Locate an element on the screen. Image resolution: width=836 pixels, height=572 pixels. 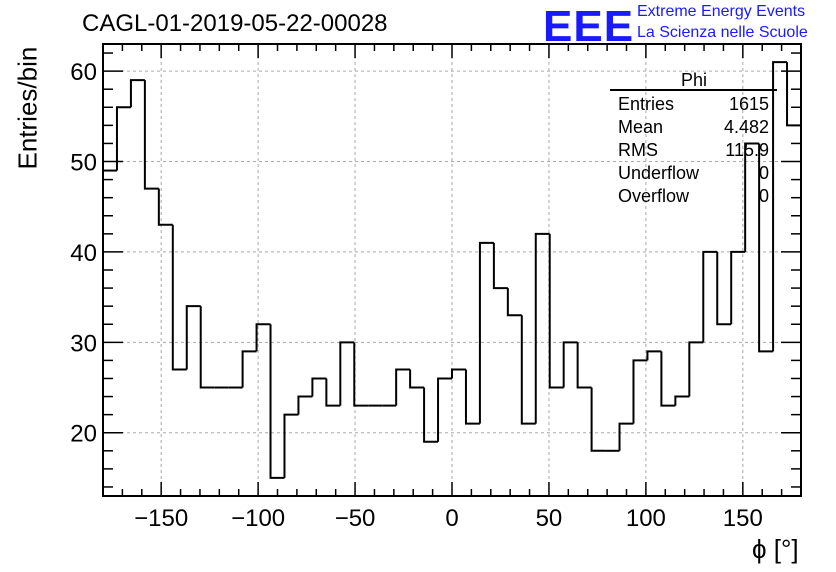
logo-line-2: La Scienza nelle Scuole is located at coordinates (722, 32).